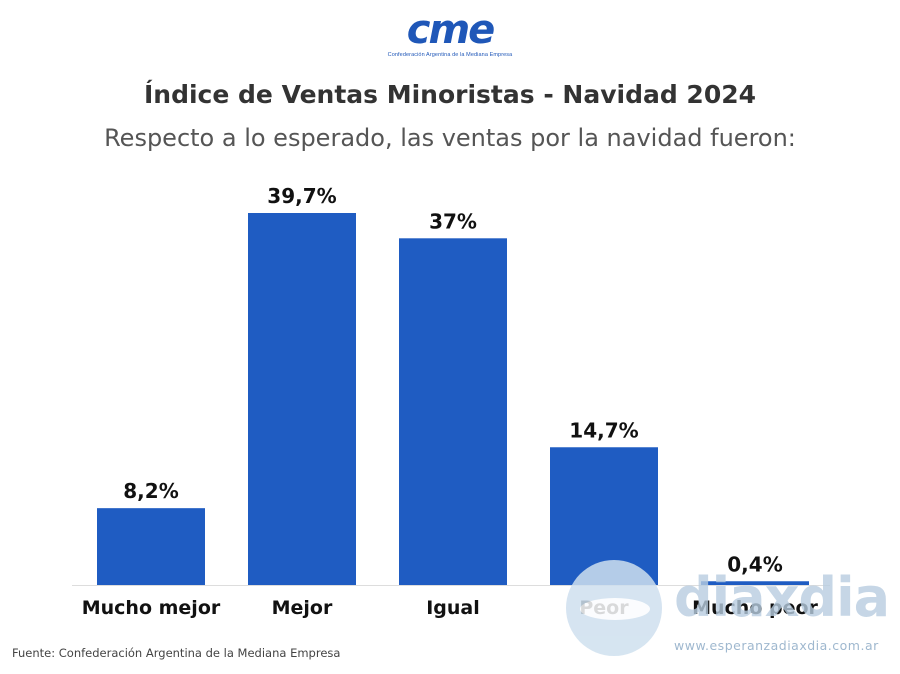 The height and width of the screenshot is (674, 900). I want to click on watermark-logo-icon, so click(614, 608).